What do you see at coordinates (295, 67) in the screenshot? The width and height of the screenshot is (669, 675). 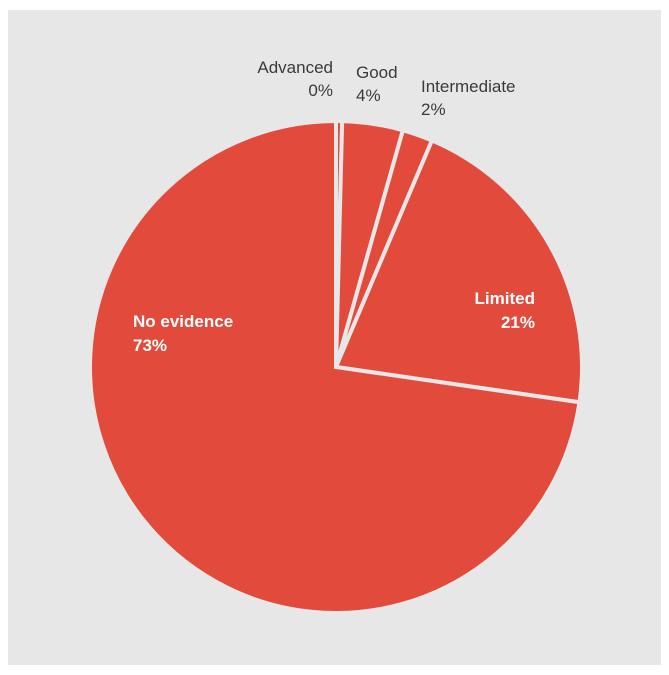 I see `label-advanced-name: Advanced` at bounding box center [295, 67].